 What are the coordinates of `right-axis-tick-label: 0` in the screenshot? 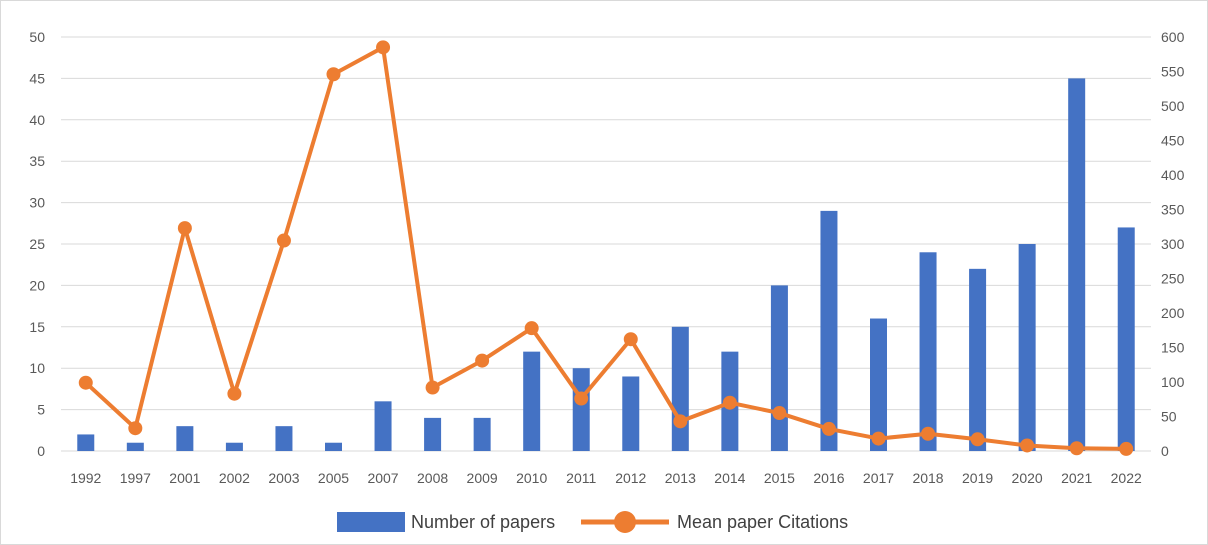 It's located at (1165, 451).